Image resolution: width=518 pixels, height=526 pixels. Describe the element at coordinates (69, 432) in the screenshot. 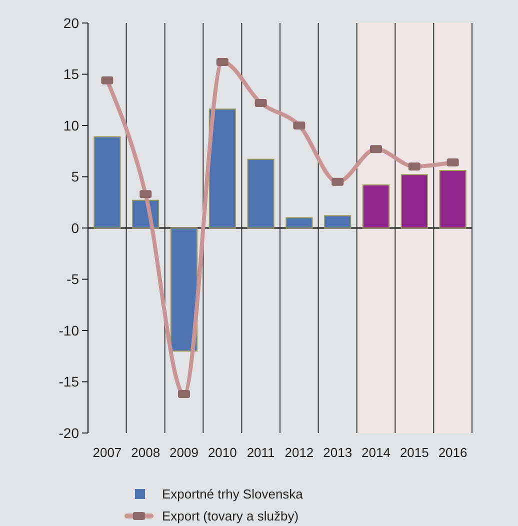

I see `y-tick-label: -20` at that location.